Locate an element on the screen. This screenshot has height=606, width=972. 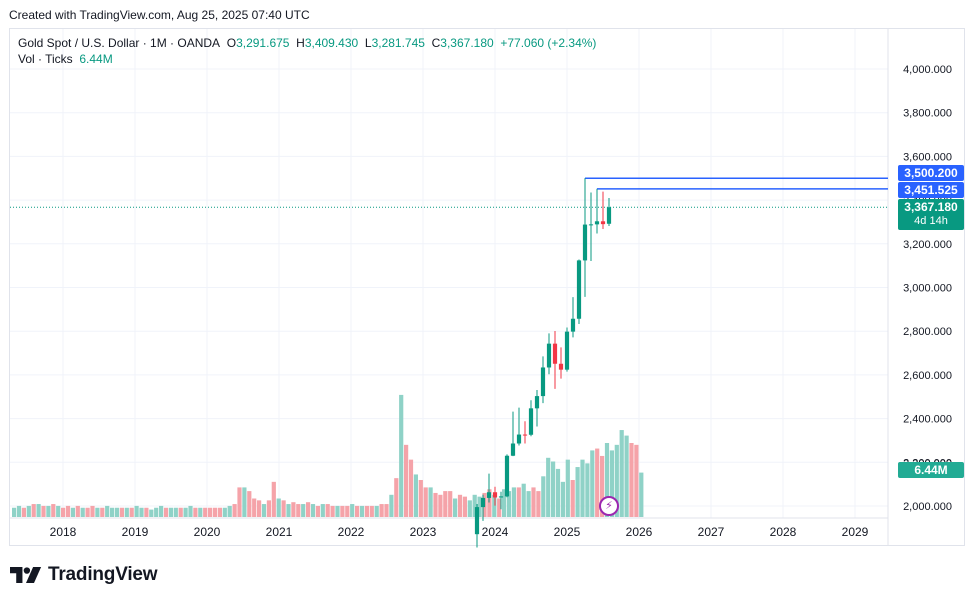
tradingview-logo-icon is located at coordinates (26, 575).